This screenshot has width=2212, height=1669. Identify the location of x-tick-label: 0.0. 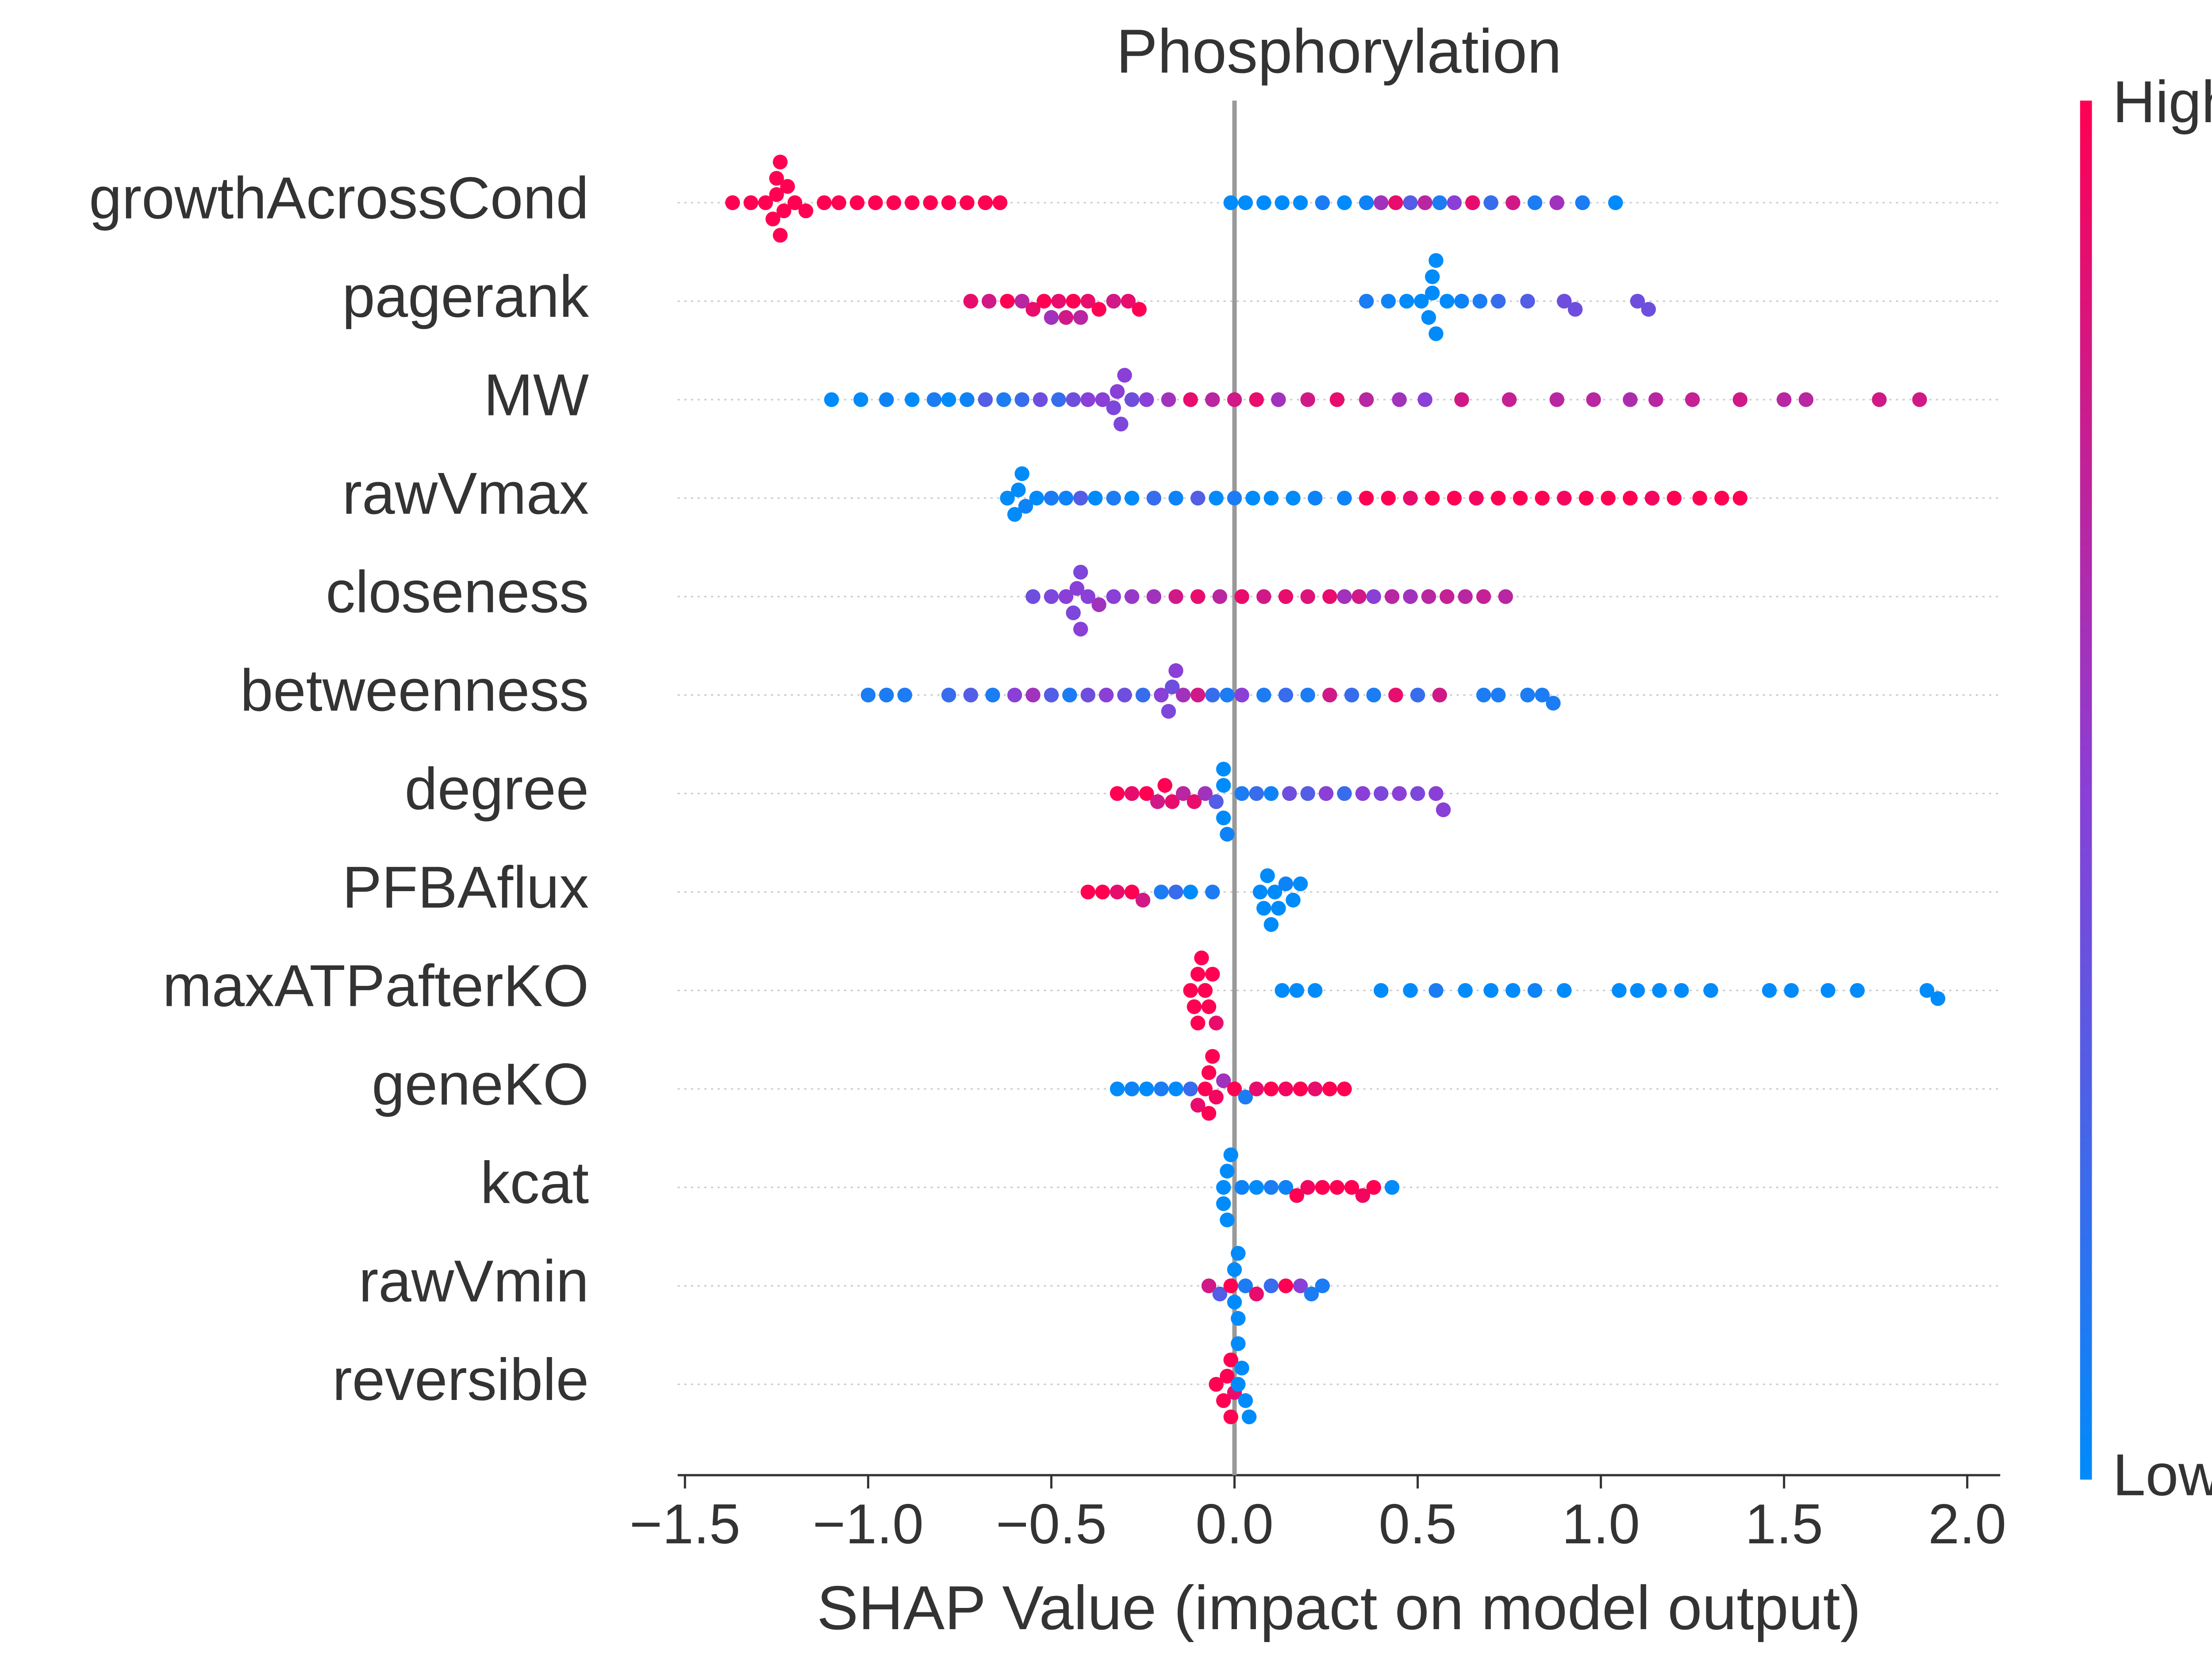
(1234, 1523).